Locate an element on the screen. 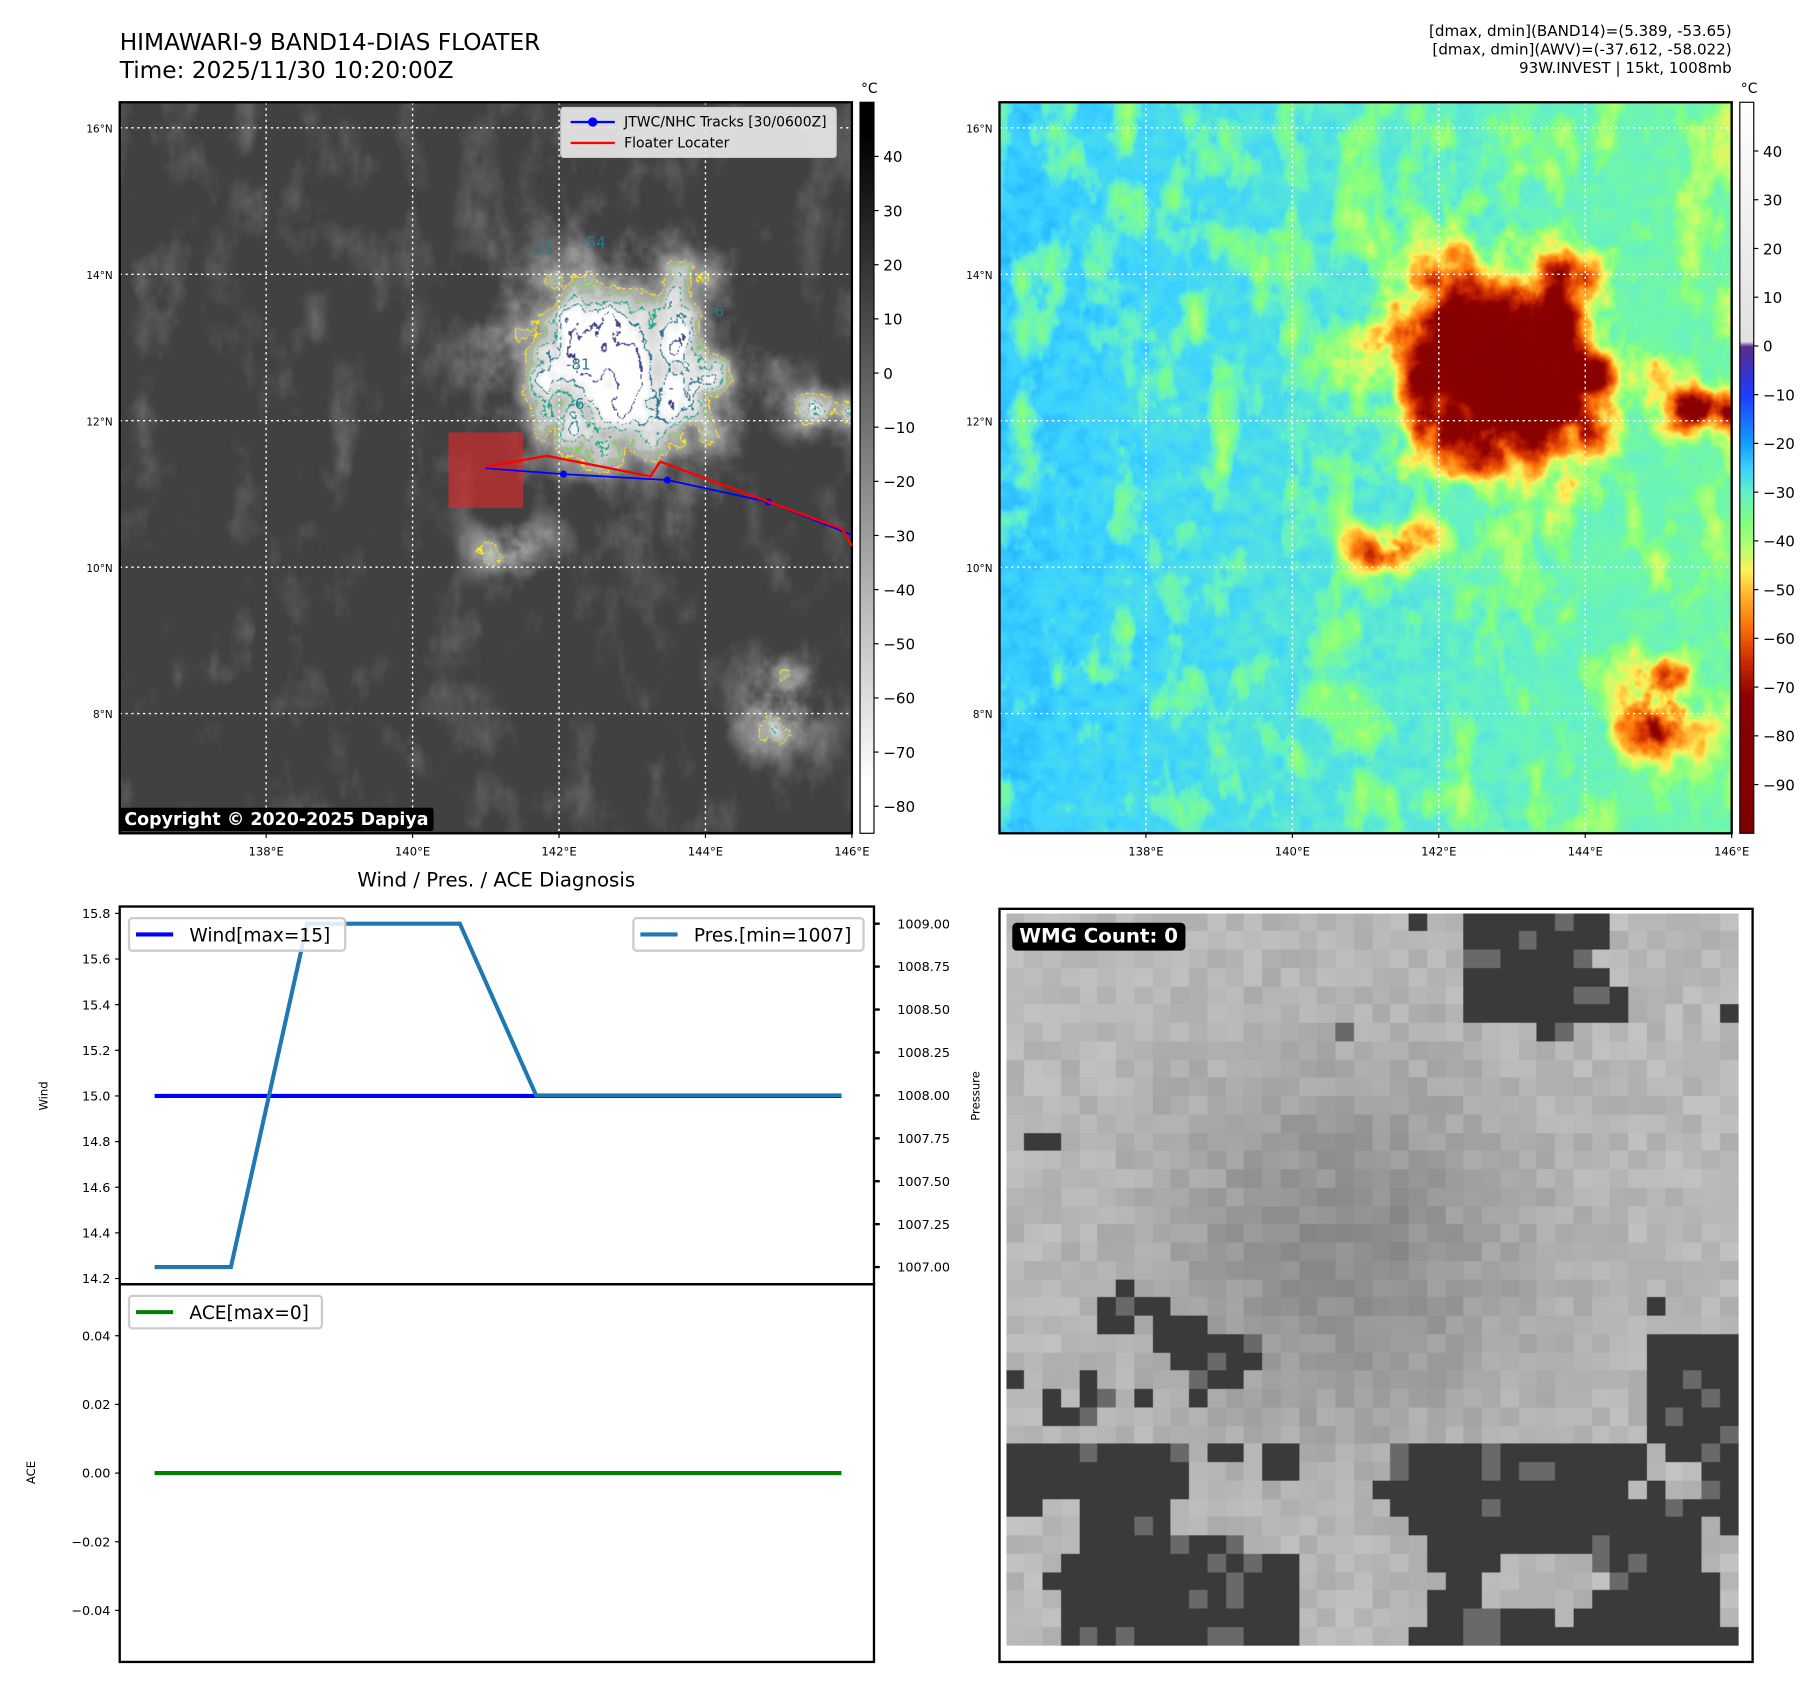  contour-label: -54 is located at coordinates (593, 243).